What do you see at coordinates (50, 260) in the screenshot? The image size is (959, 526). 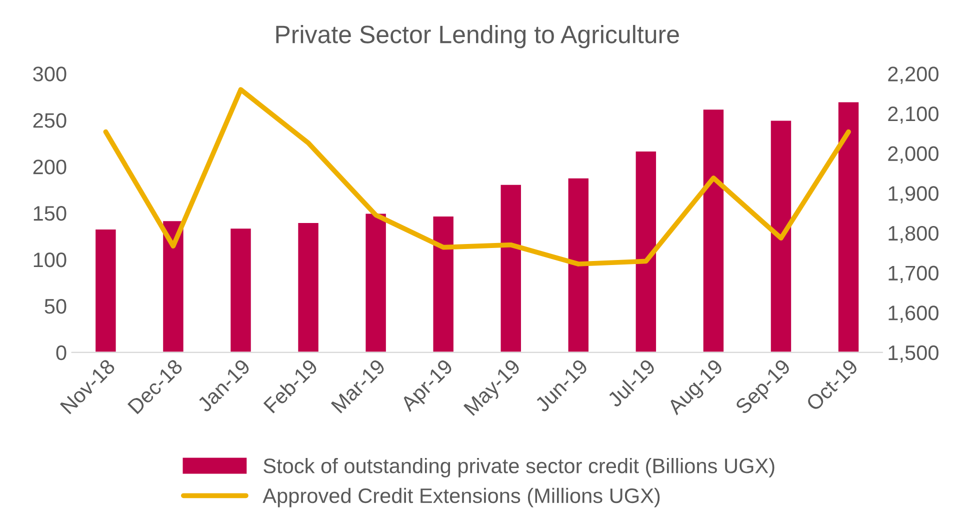 I see `y-tick-label: 100` at bounding box center [50, 260].